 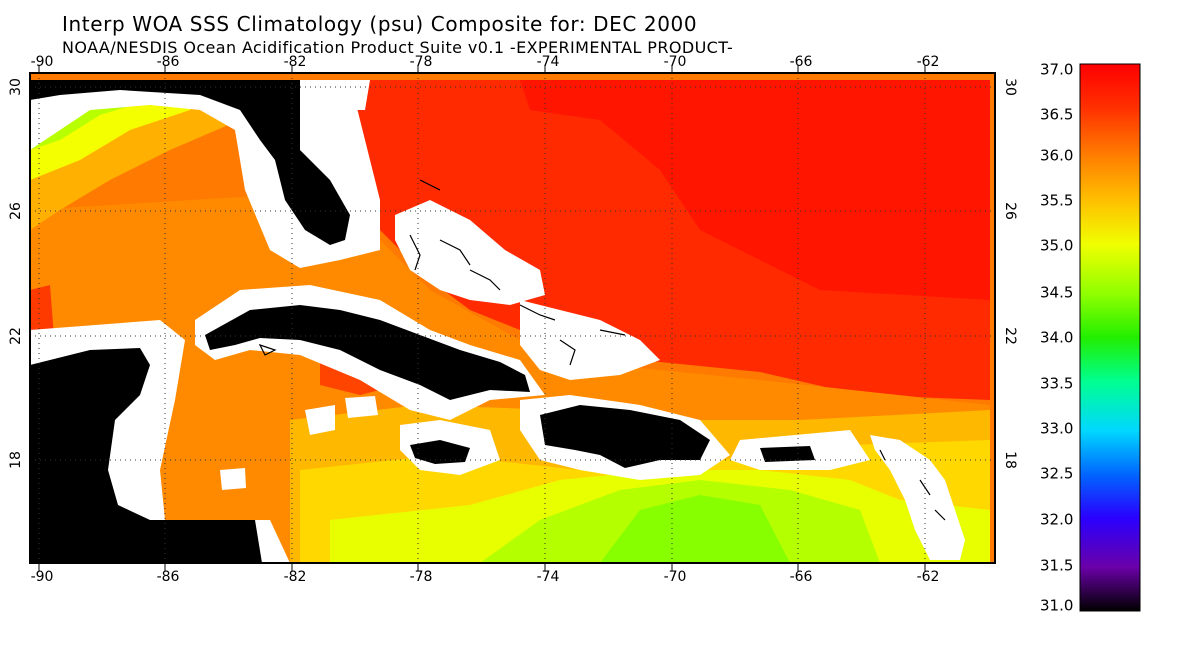 I want to click on colorbar-label: 34.0, so click(x=1057, y=337).